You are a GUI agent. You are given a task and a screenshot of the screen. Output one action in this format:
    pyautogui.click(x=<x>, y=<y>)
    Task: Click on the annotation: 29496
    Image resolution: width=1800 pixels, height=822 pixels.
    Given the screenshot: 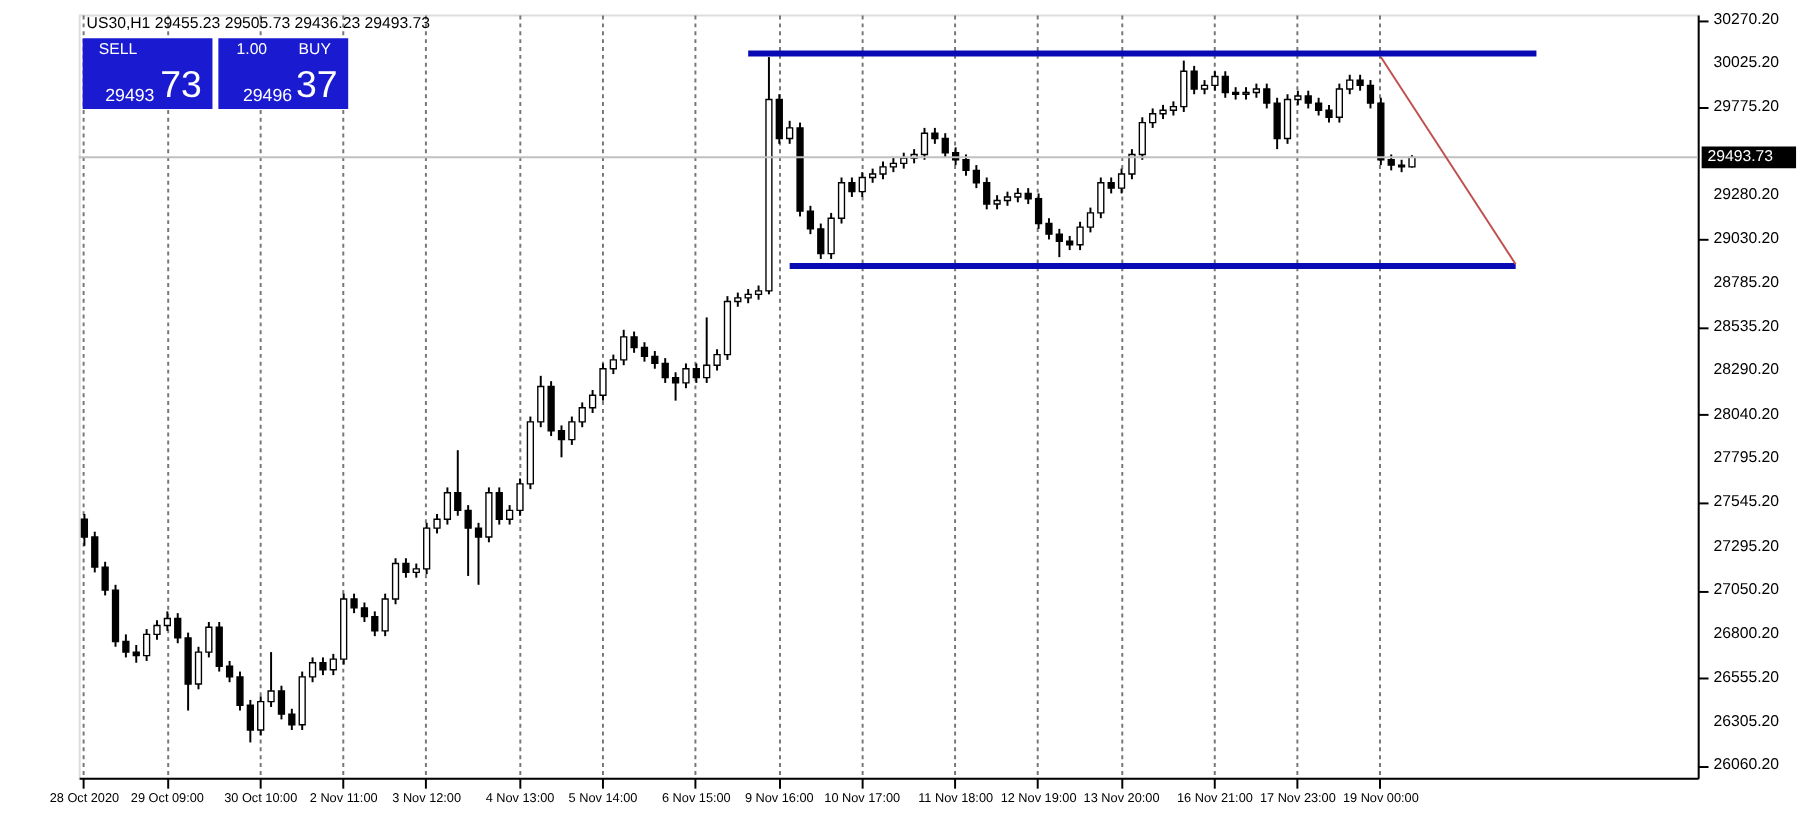 What is the action you would take?
    pyautogui.click(x=267, y=95)
    